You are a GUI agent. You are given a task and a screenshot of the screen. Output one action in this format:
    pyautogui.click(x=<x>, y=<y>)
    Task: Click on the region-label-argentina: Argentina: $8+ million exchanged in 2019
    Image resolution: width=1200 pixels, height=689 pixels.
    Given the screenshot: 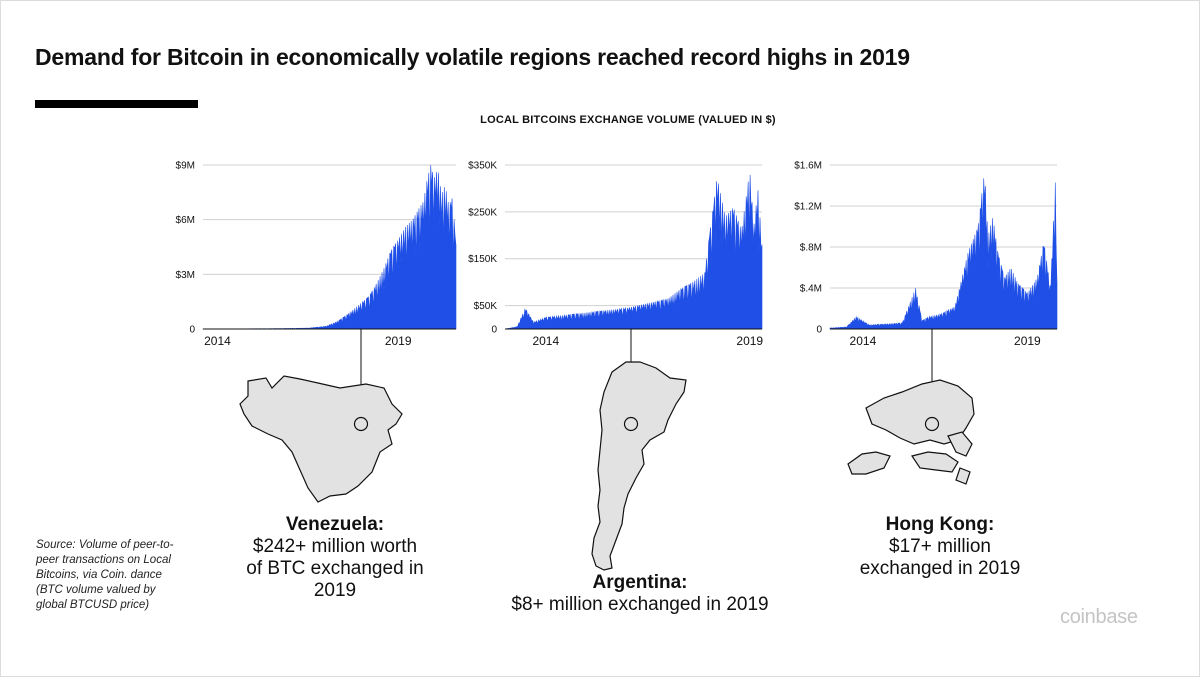 What is the action you would take?
    pyautogui.click(x=640, y=594)
    